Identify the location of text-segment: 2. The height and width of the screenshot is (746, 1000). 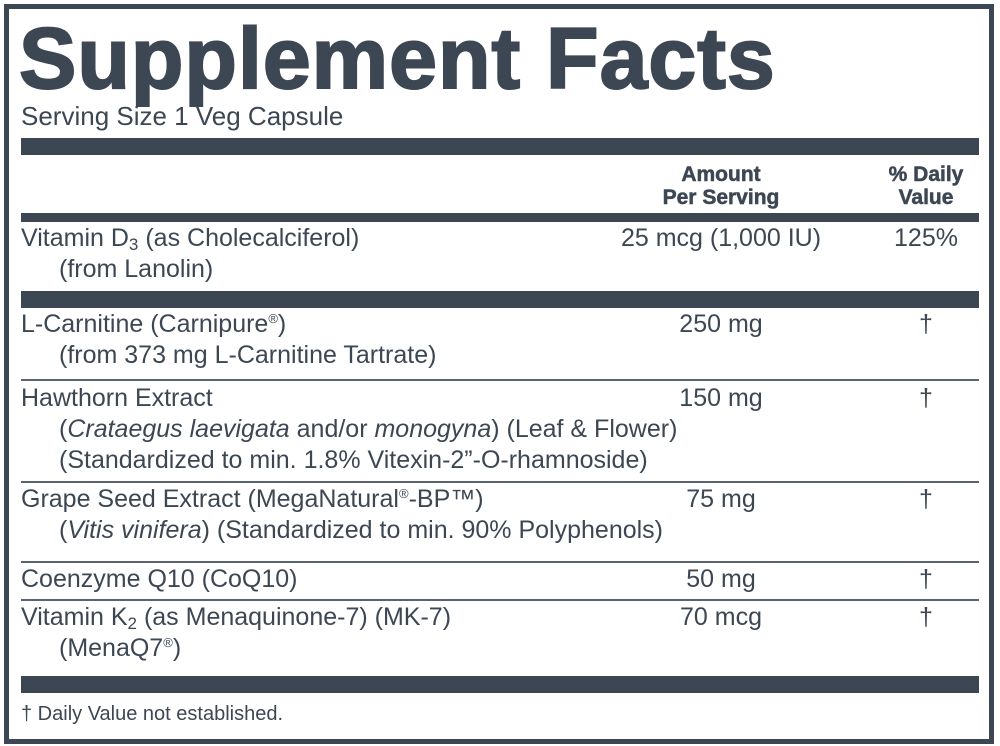
(132, 623).